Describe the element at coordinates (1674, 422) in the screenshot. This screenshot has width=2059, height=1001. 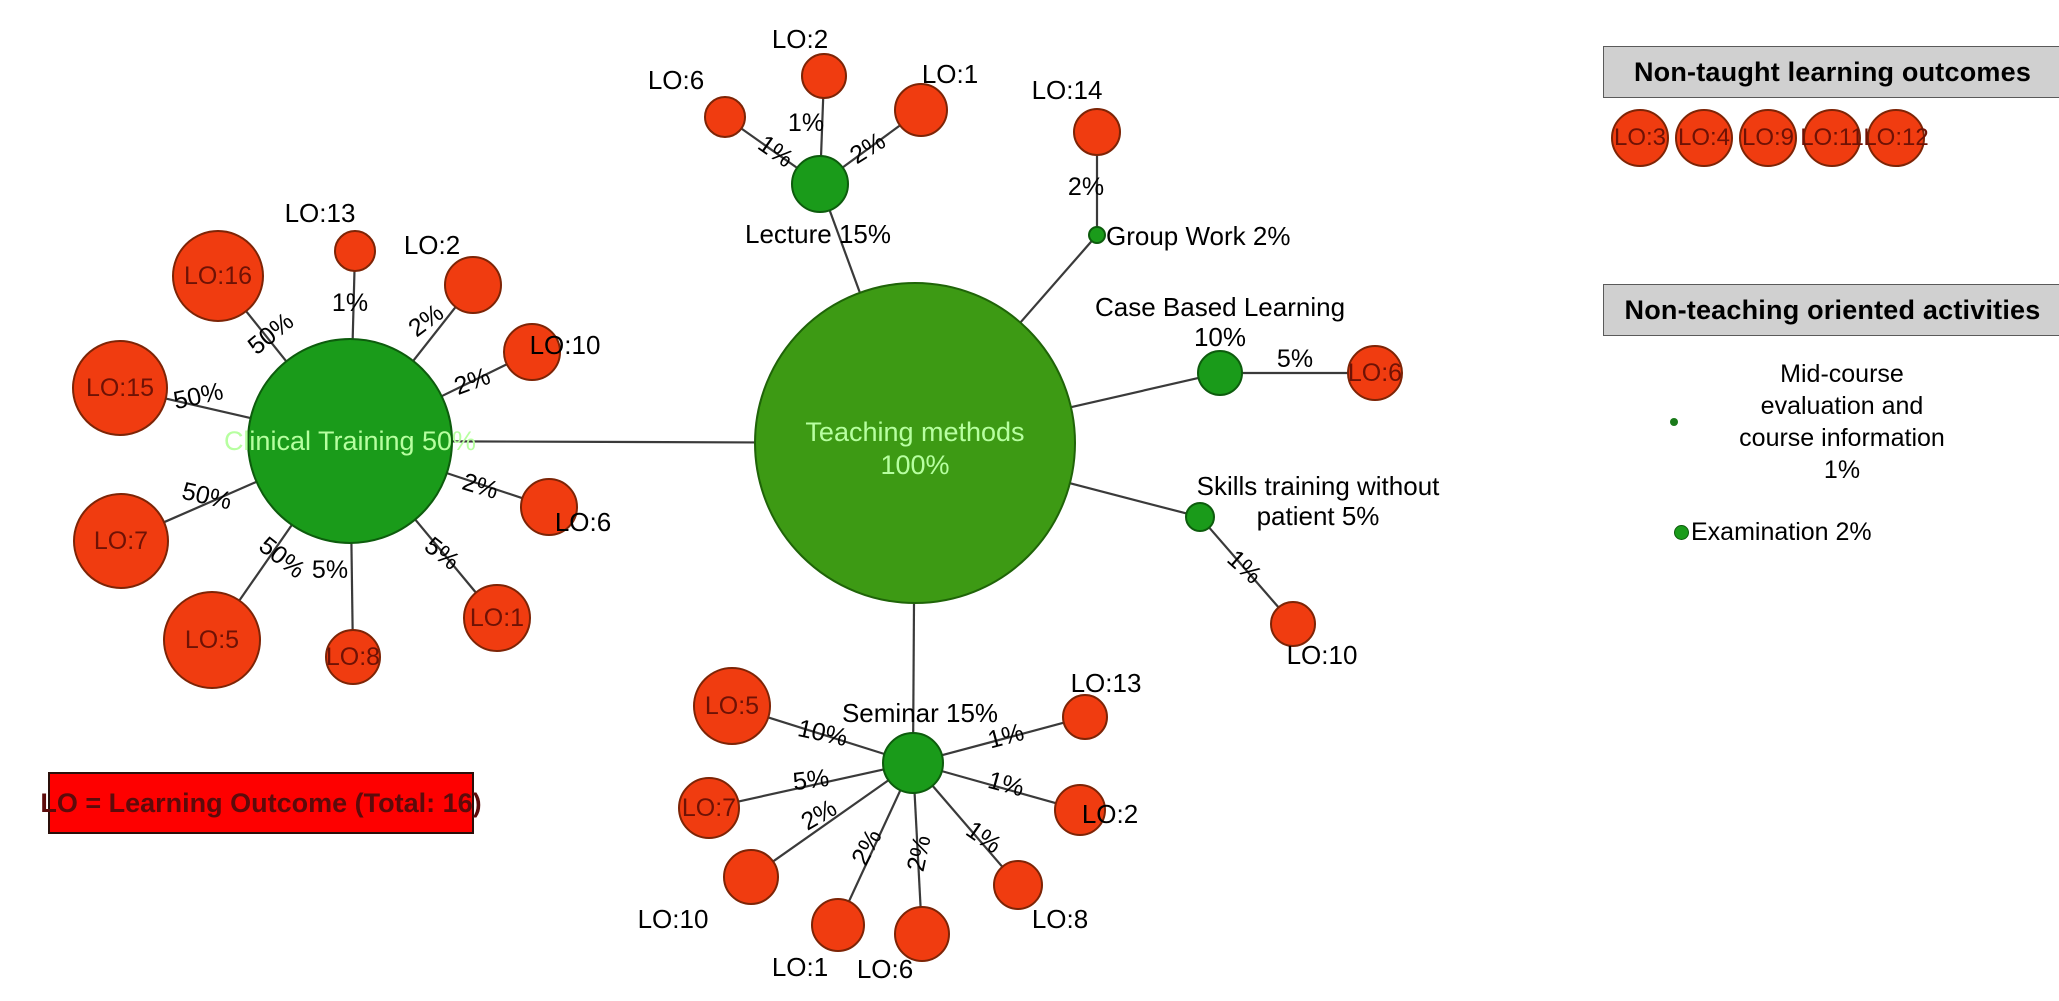
I see `green-dot-icon` at that location.